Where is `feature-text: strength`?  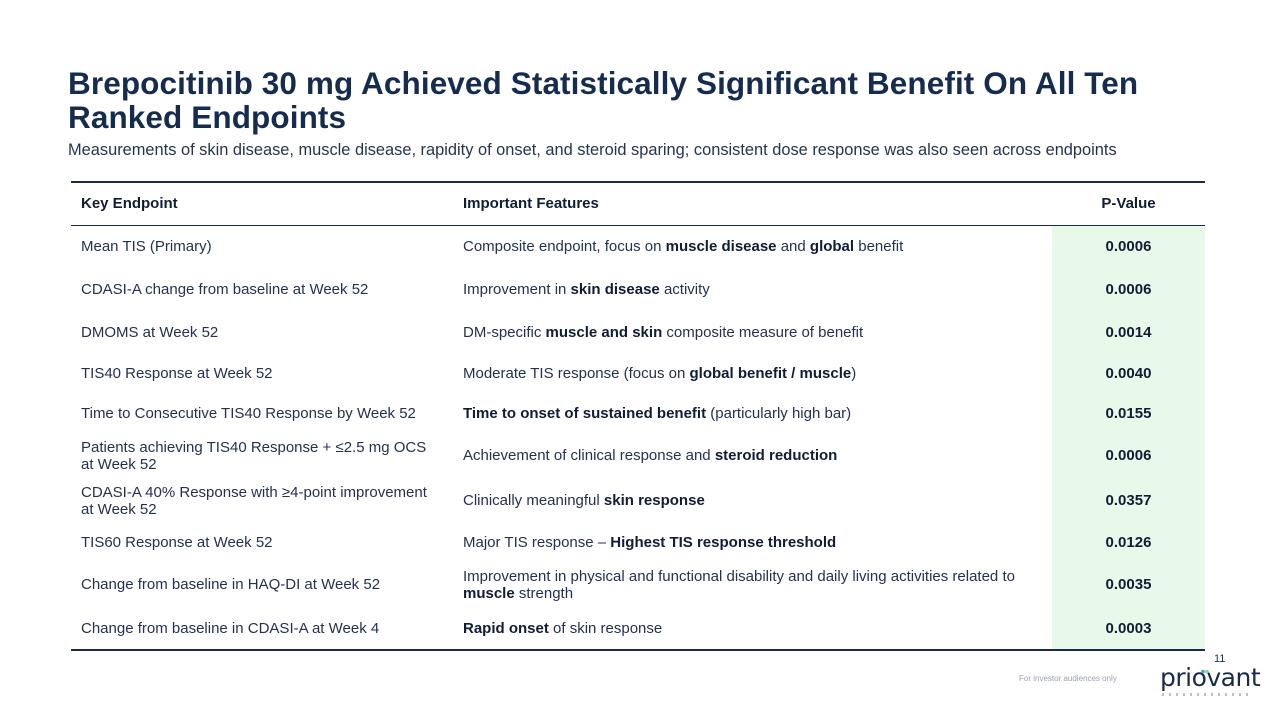 feature-text: strength is located at coordinates (544, 593).